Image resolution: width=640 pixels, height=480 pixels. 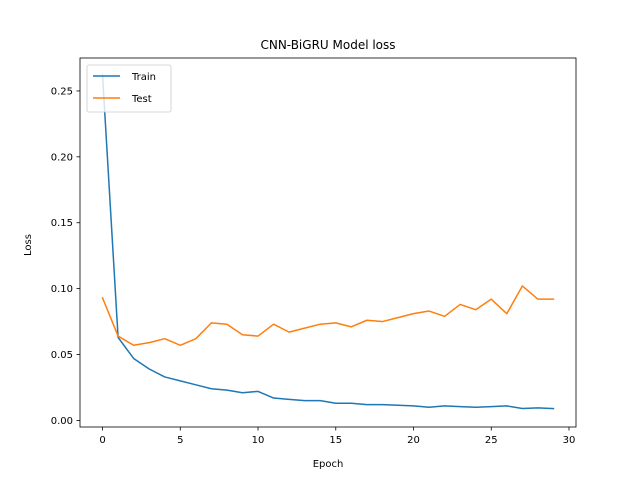 What do you see at coordinates (62, 355) in the screenshot?
I see `y-tick-label: 0.05` at bounding box center [62, 355].